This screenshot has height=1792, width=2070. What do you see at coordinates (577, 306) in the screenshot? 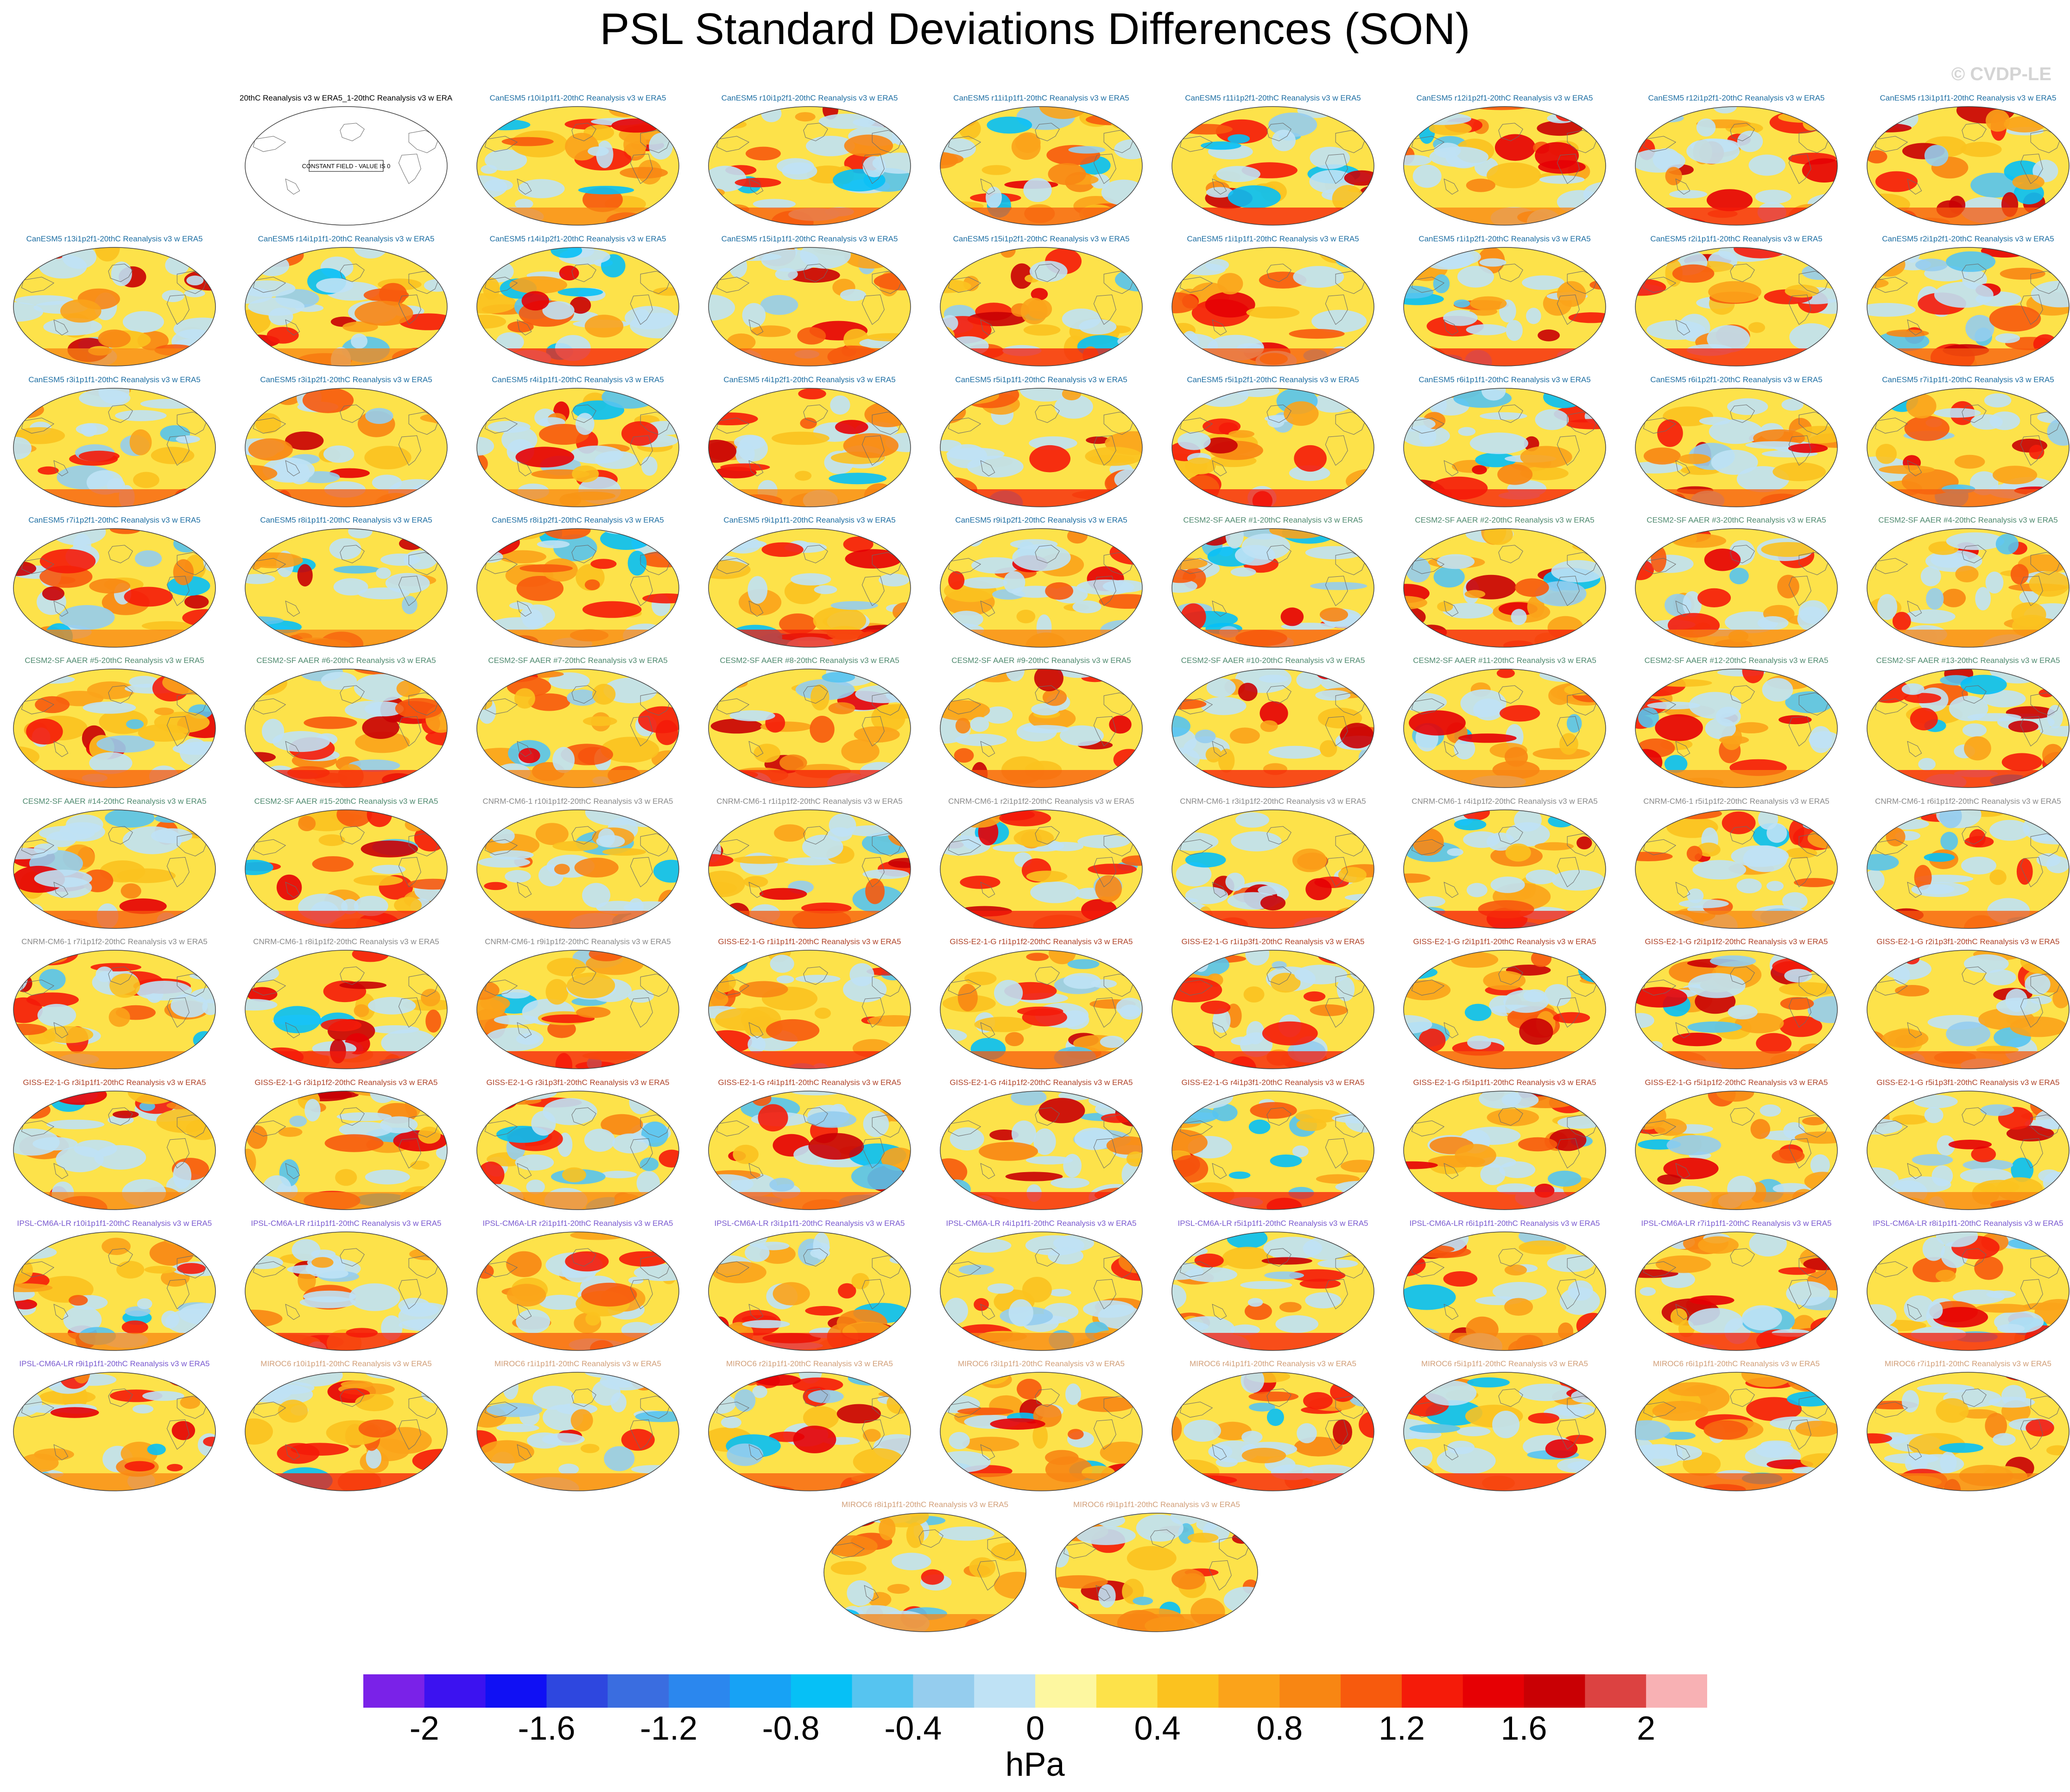
I see `map-outline` at bounding box center [577, 306].